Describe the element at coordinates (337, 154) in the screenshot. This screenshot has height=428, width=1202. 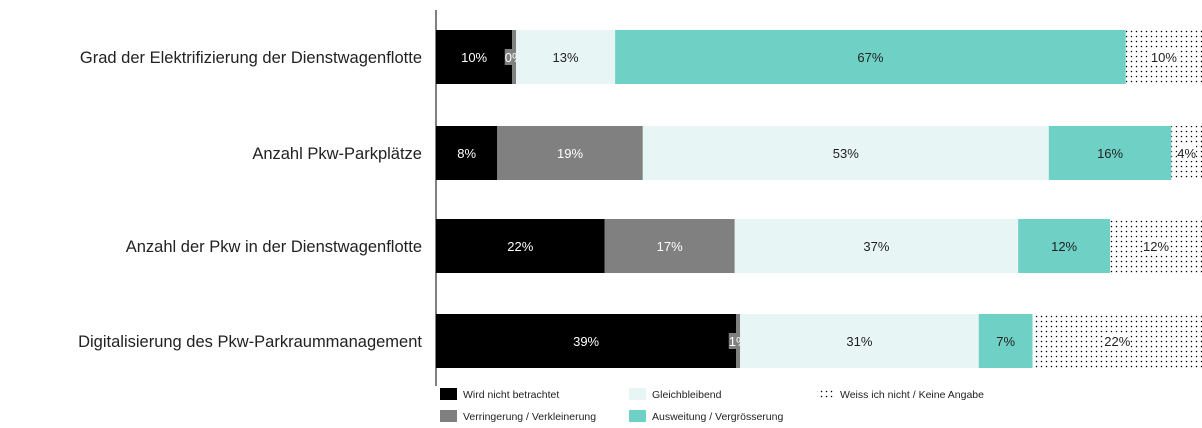
I see `category-label: Anzahl Pkw-Parkplätze` at that location.